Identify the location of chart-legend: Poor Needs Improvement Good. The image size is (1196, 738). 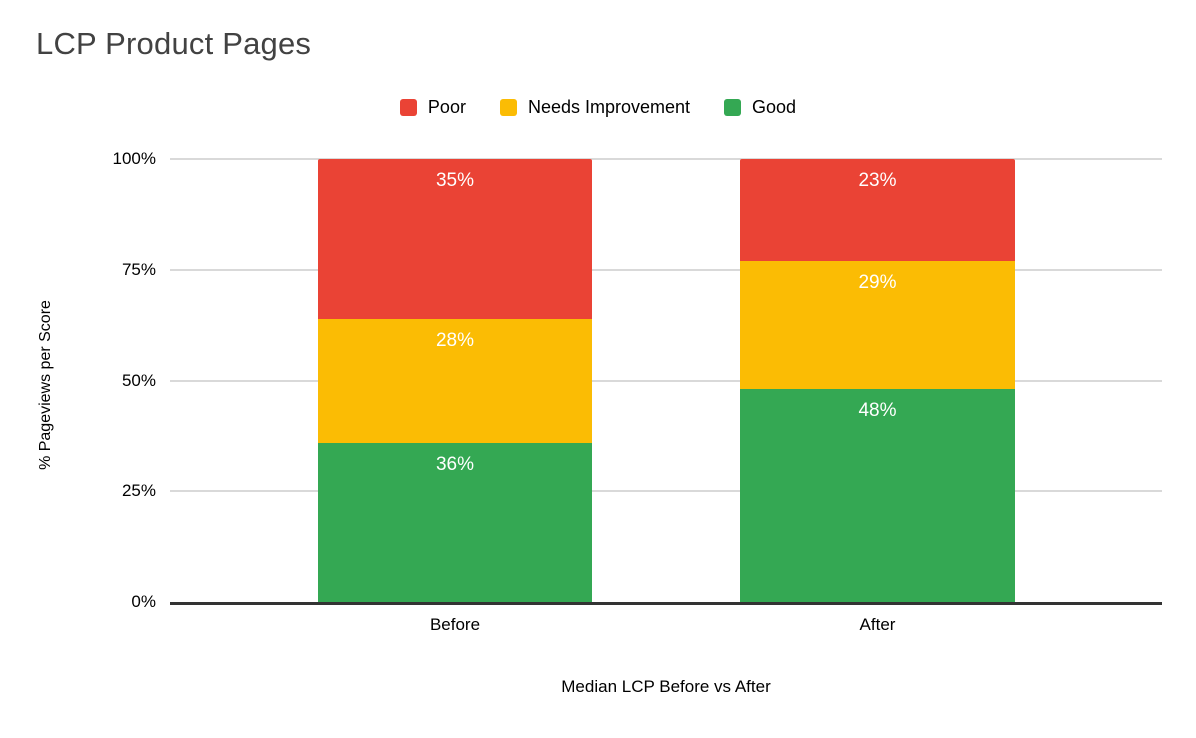
(598, 107).